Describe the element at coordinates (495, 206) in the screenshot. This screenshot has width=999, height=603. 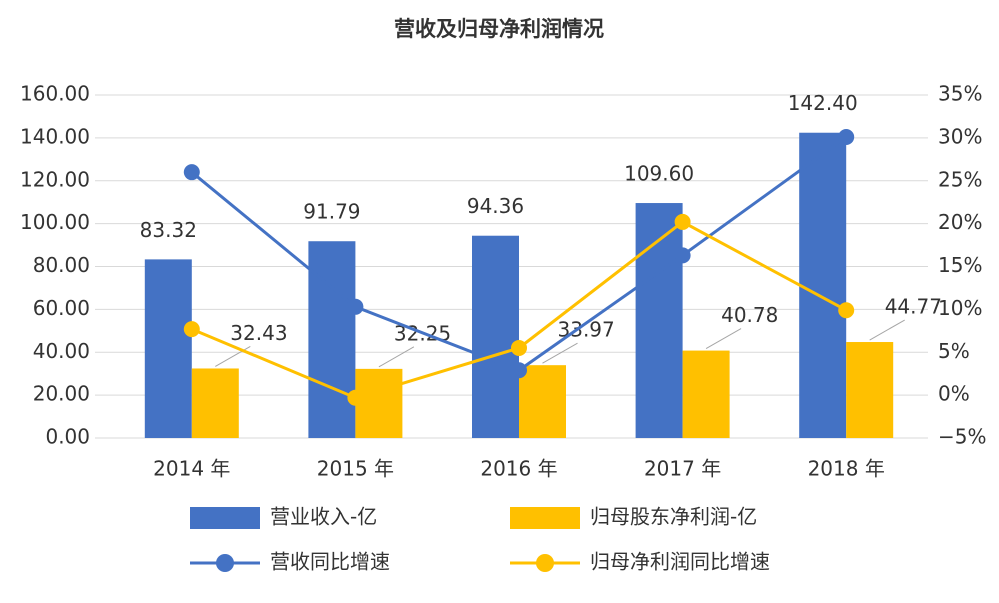
I see `value-label: 94.36` at that location.